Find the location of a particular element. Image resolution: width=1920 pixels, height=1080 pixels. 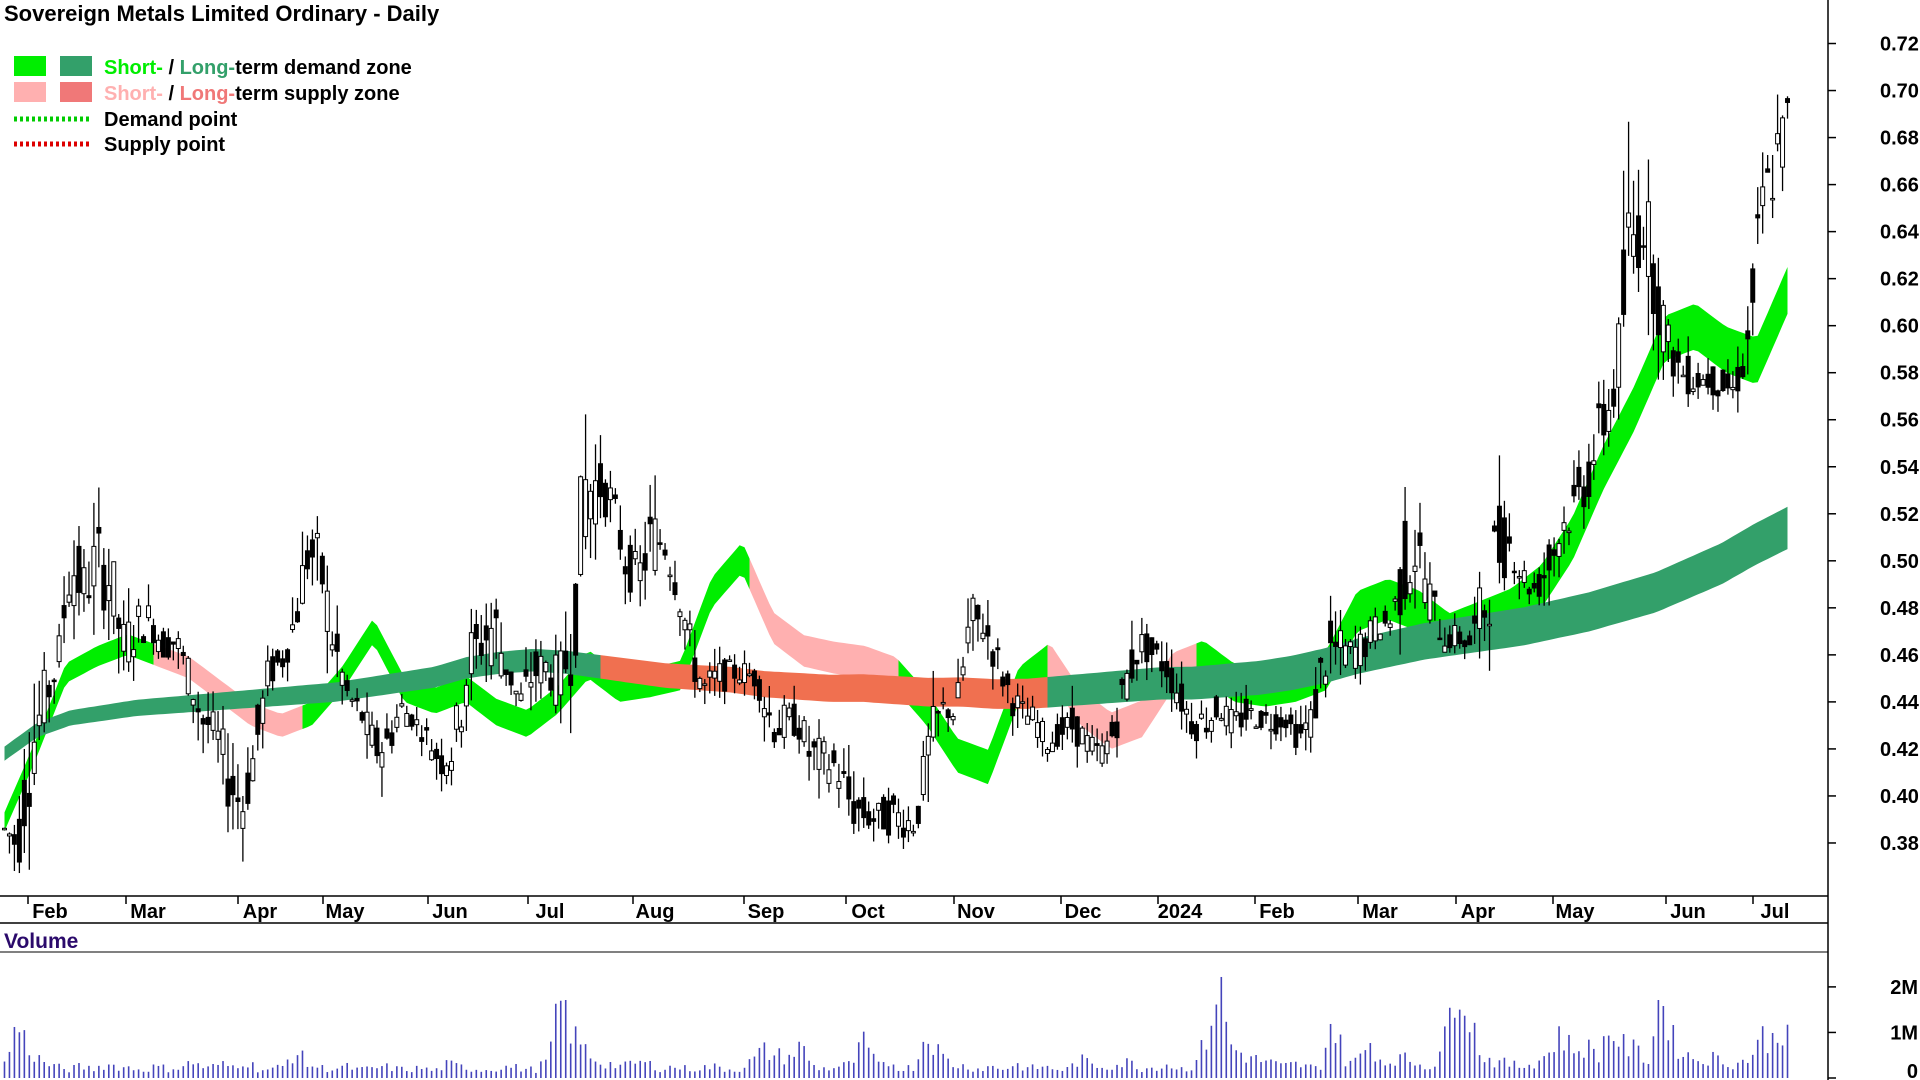

y-tick-label-8: 0.54 is located at coordinates (1900, 468).